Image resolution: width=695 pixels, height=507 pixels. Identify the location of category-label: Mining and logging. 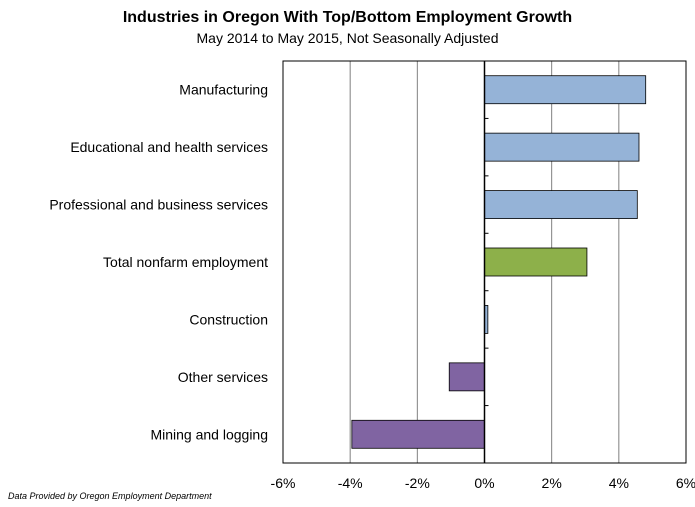
(209, 434).